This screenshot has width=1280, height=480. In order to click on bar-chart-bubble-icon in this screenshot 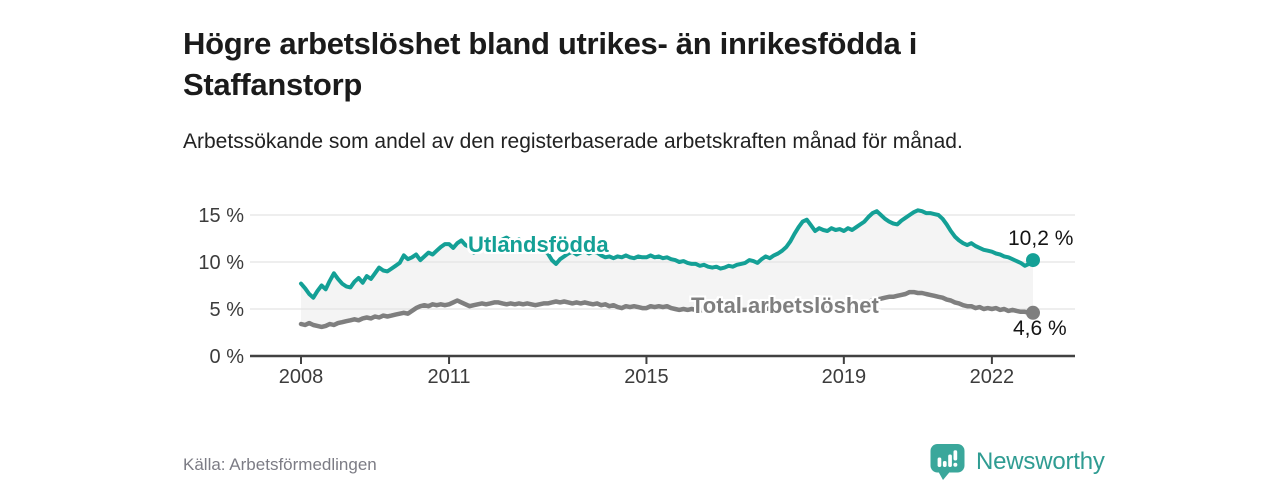, I will do `click(948, 461)`.